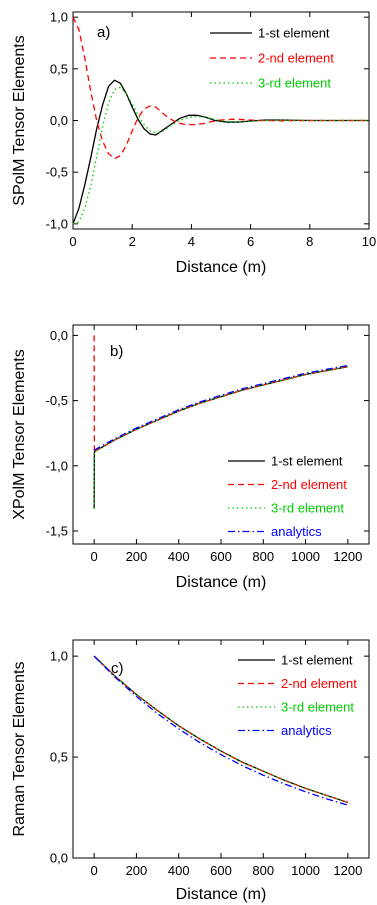  I want to click on x-tick-label: 2, so click(132, 241).